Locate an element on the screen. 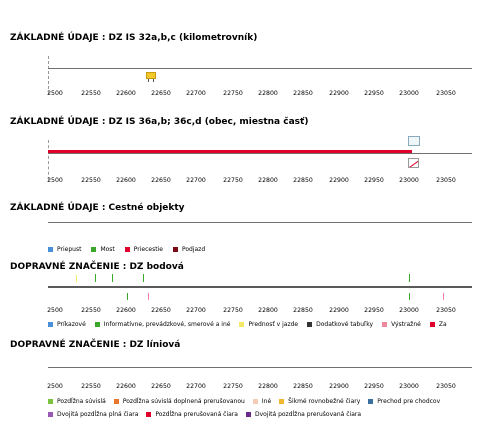  legend-label: Pozdĺžna súvislá is located at coordinates (81, 401).